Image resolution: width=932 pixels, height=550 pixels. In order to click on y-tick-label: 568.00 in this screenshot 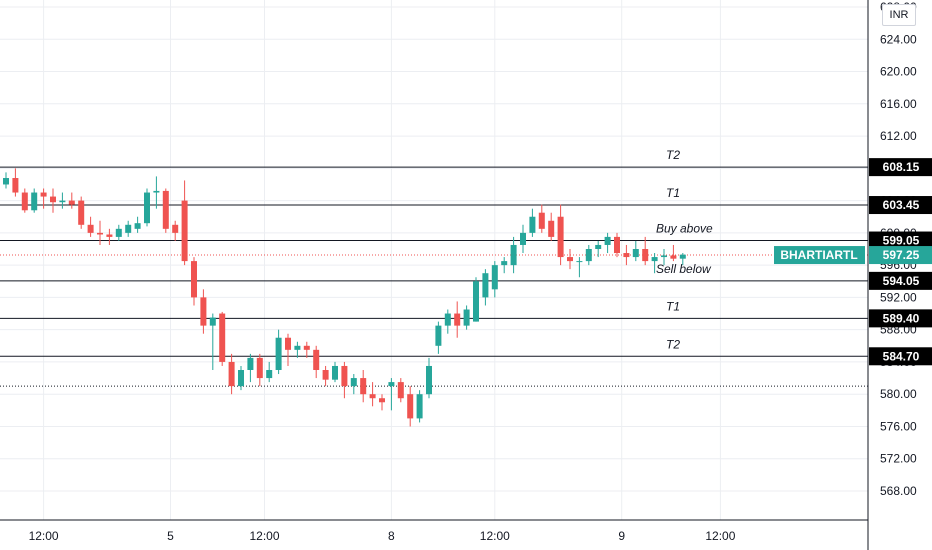, I will do `click(898, 491)`.